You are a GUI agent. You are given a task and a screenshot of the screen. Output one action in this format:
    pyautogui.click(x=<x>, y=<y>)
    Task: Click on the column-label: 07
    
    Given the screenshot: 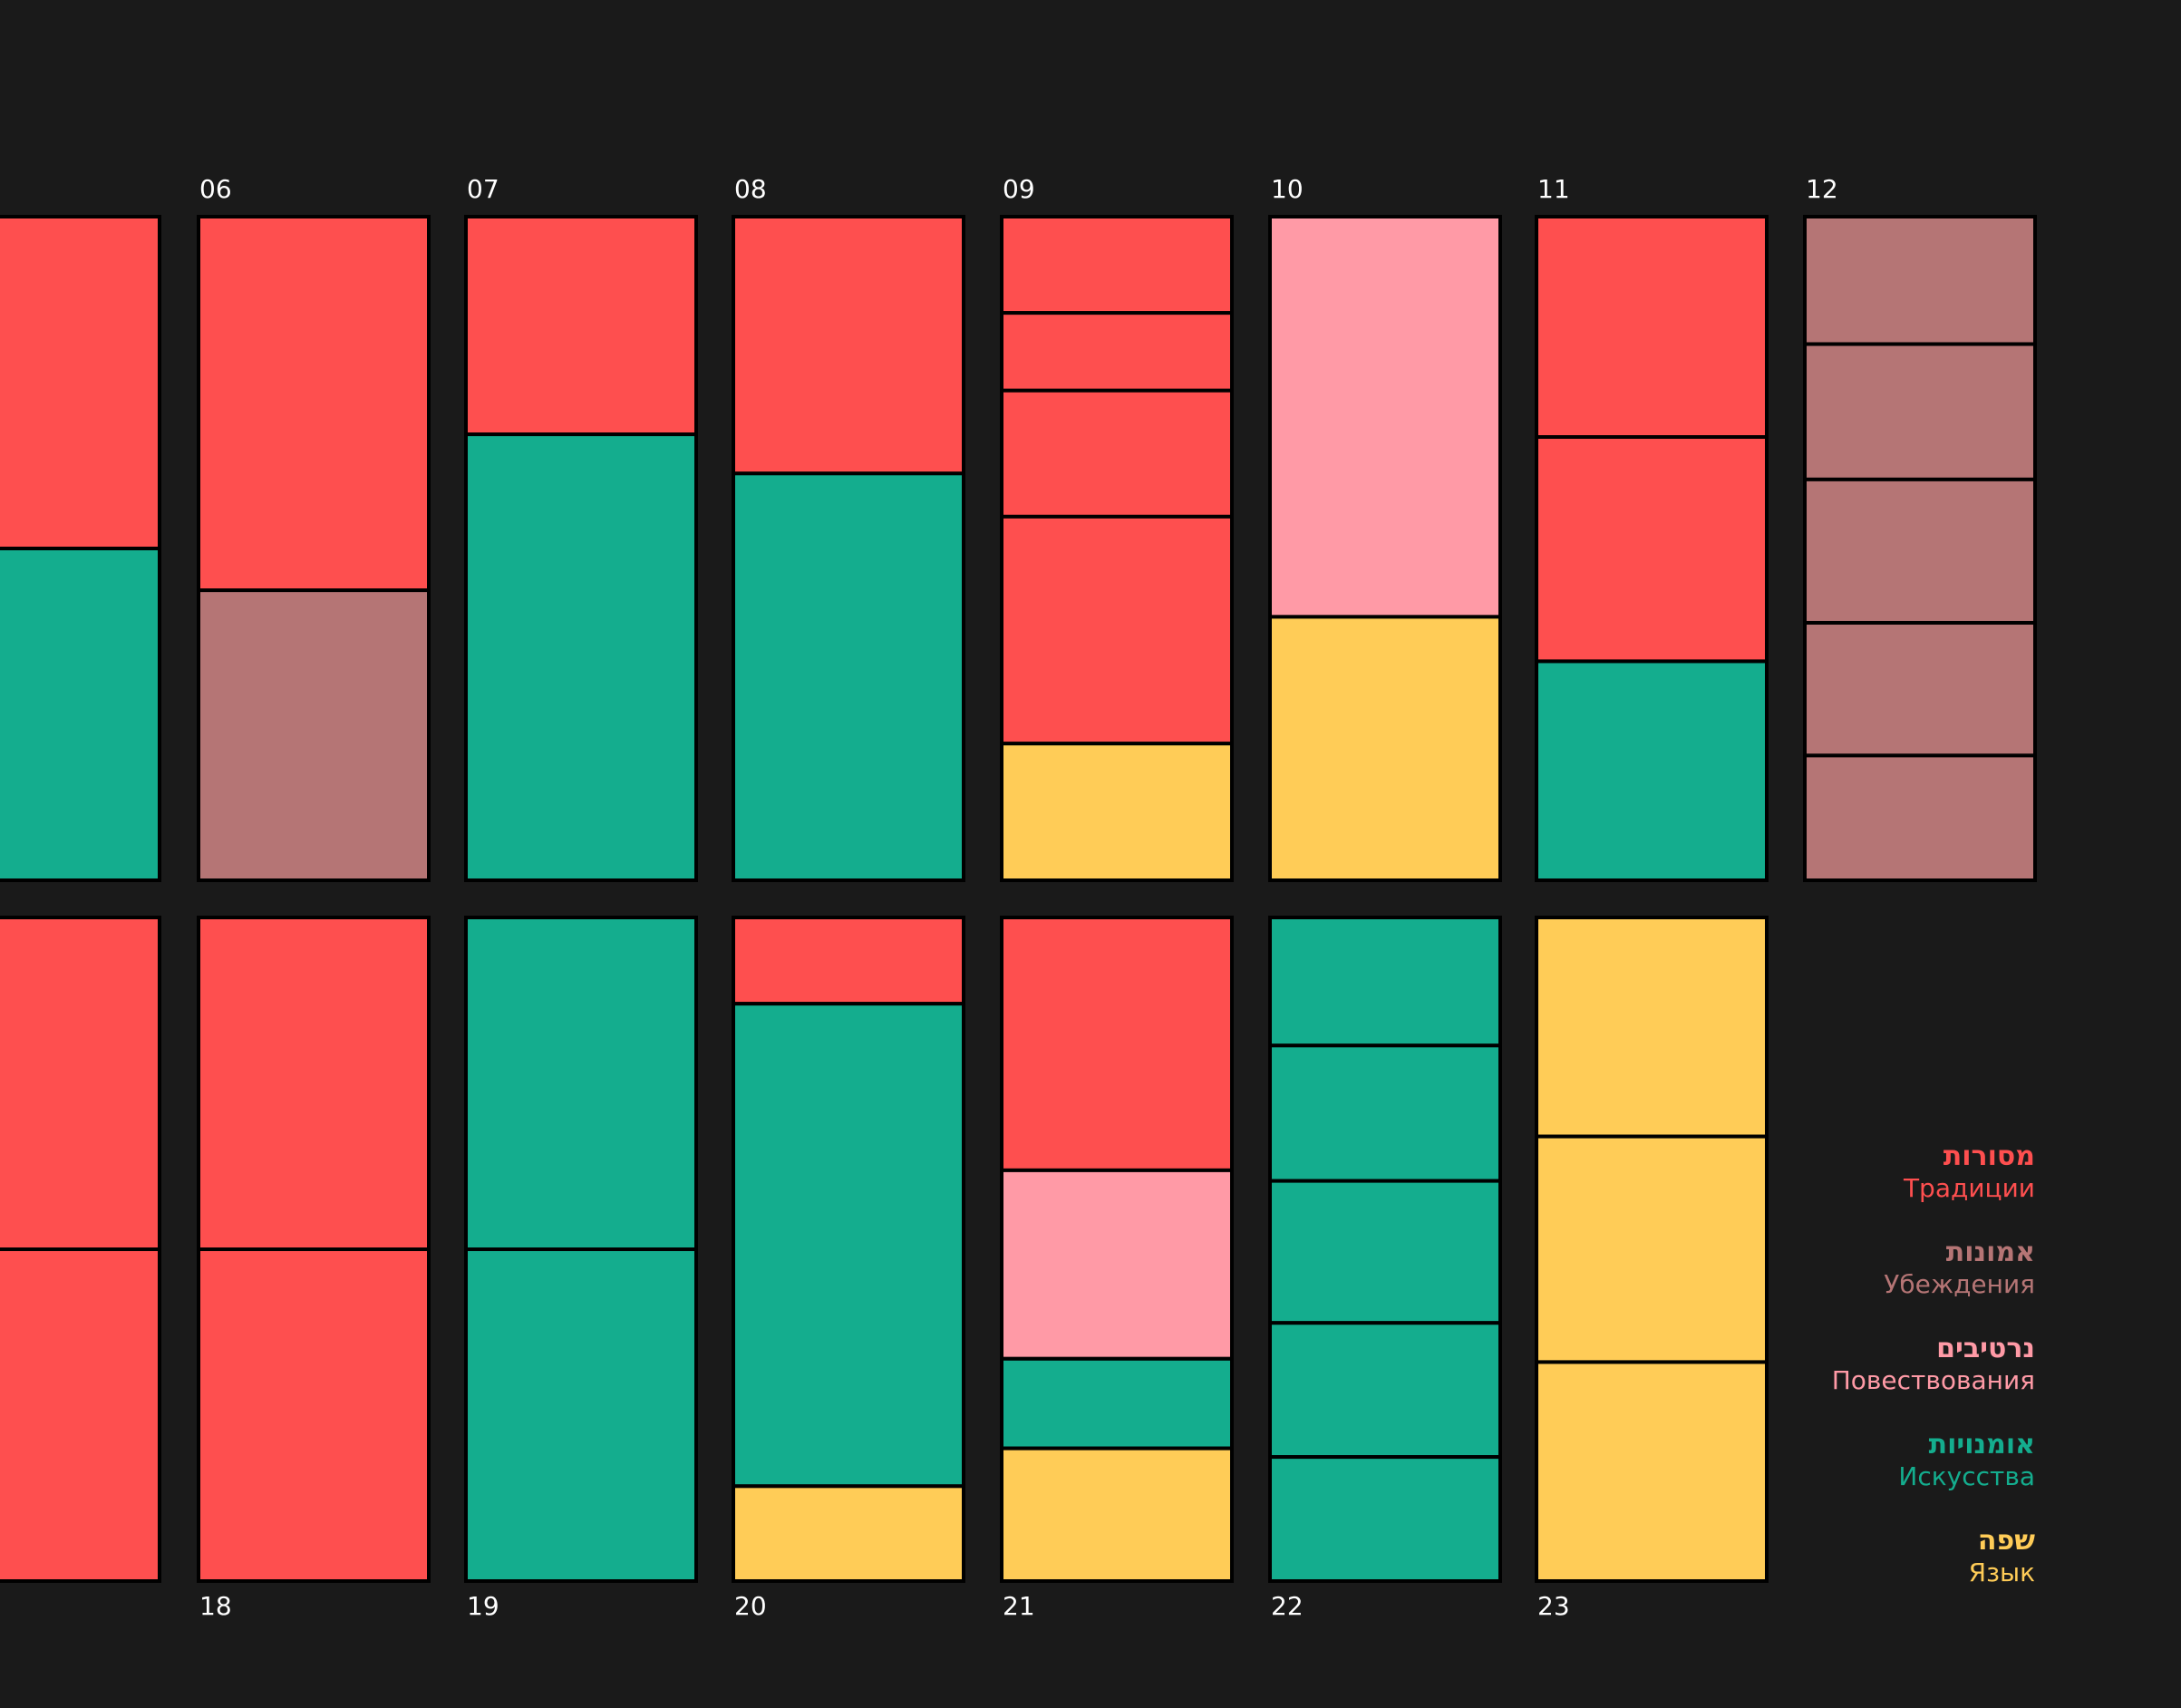 What is the action you would take?
    pyautogui.click(x=483, y=189)
    